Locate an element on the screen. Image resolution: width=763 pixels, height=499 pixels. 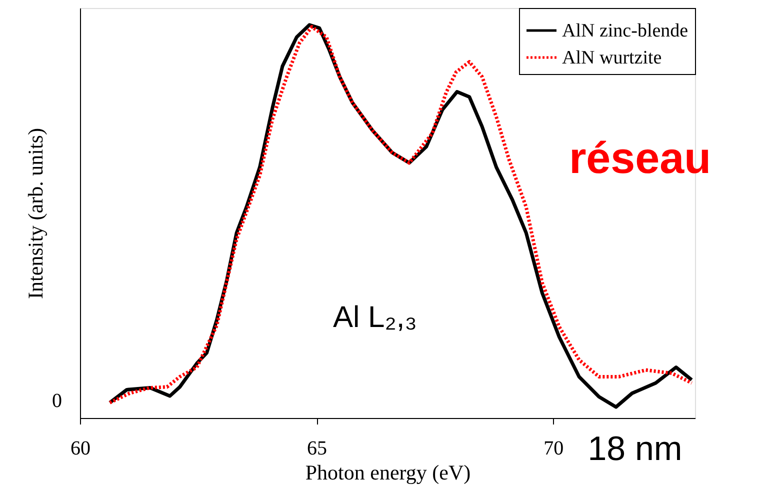
y-axis-title: Intensity (arb. units) is located at coordinates (36, 213).